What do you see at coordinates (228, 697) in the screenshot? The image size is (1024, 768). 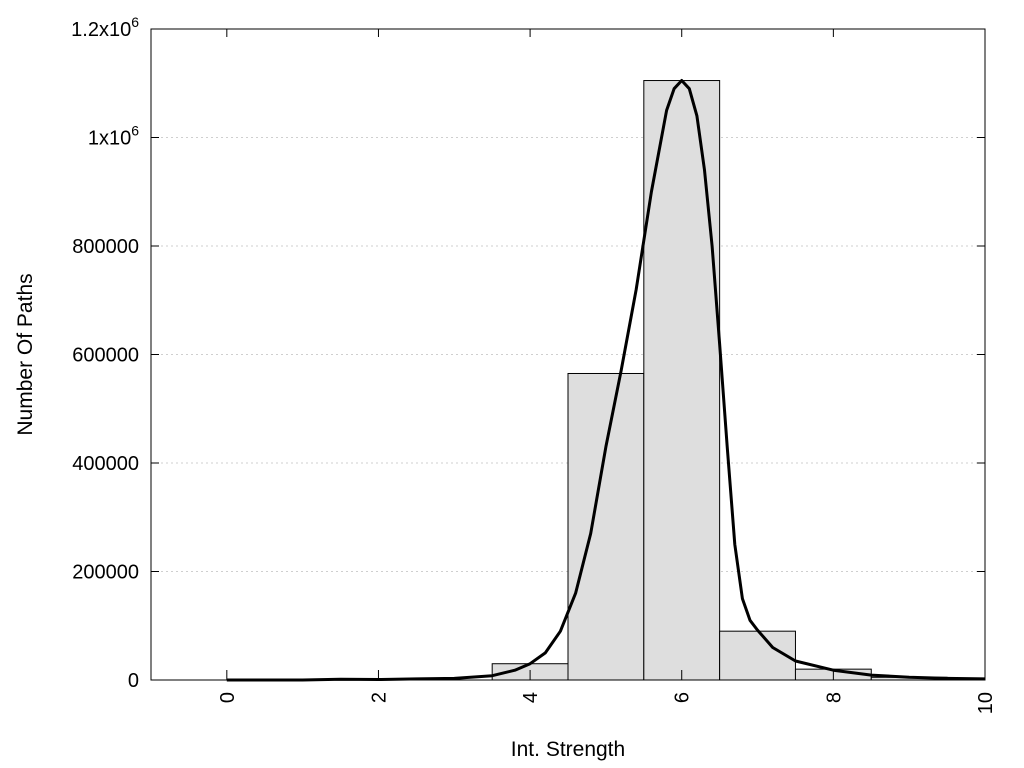 I see `x-tick-label: 0` at bounding box center [228, 697].